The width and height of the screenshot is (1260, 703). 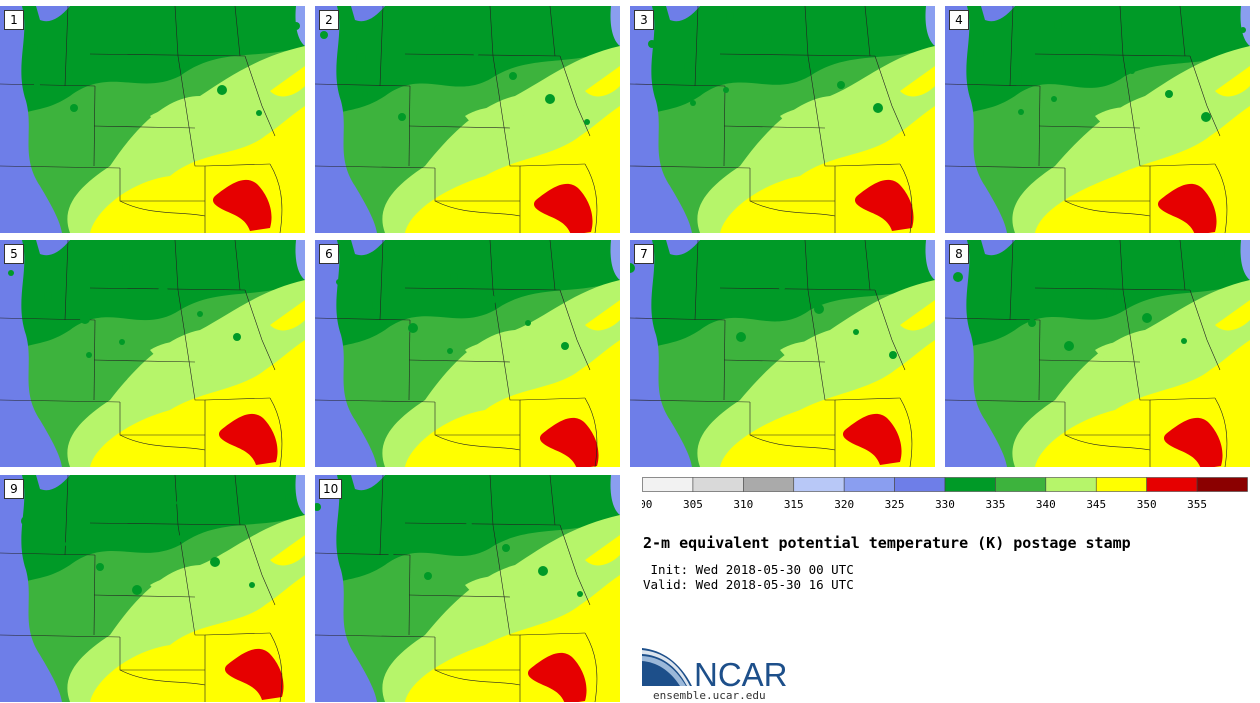 I want to click on member-panel-5: 5, so click(x=152, y=353).